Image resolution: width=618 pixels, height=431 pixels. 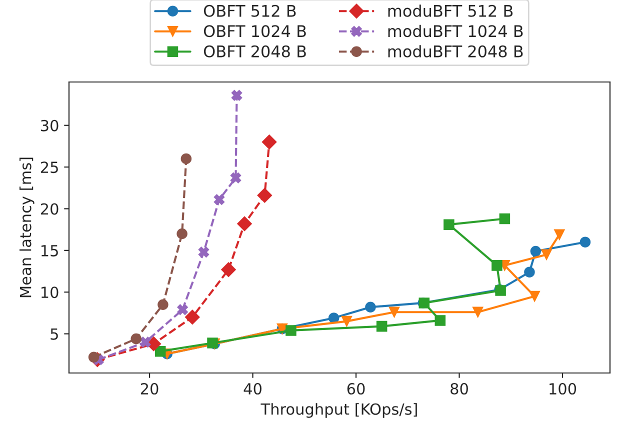 I want to click on x-axis-title: Throughput [KOps/s], so click(x=338, y=410).